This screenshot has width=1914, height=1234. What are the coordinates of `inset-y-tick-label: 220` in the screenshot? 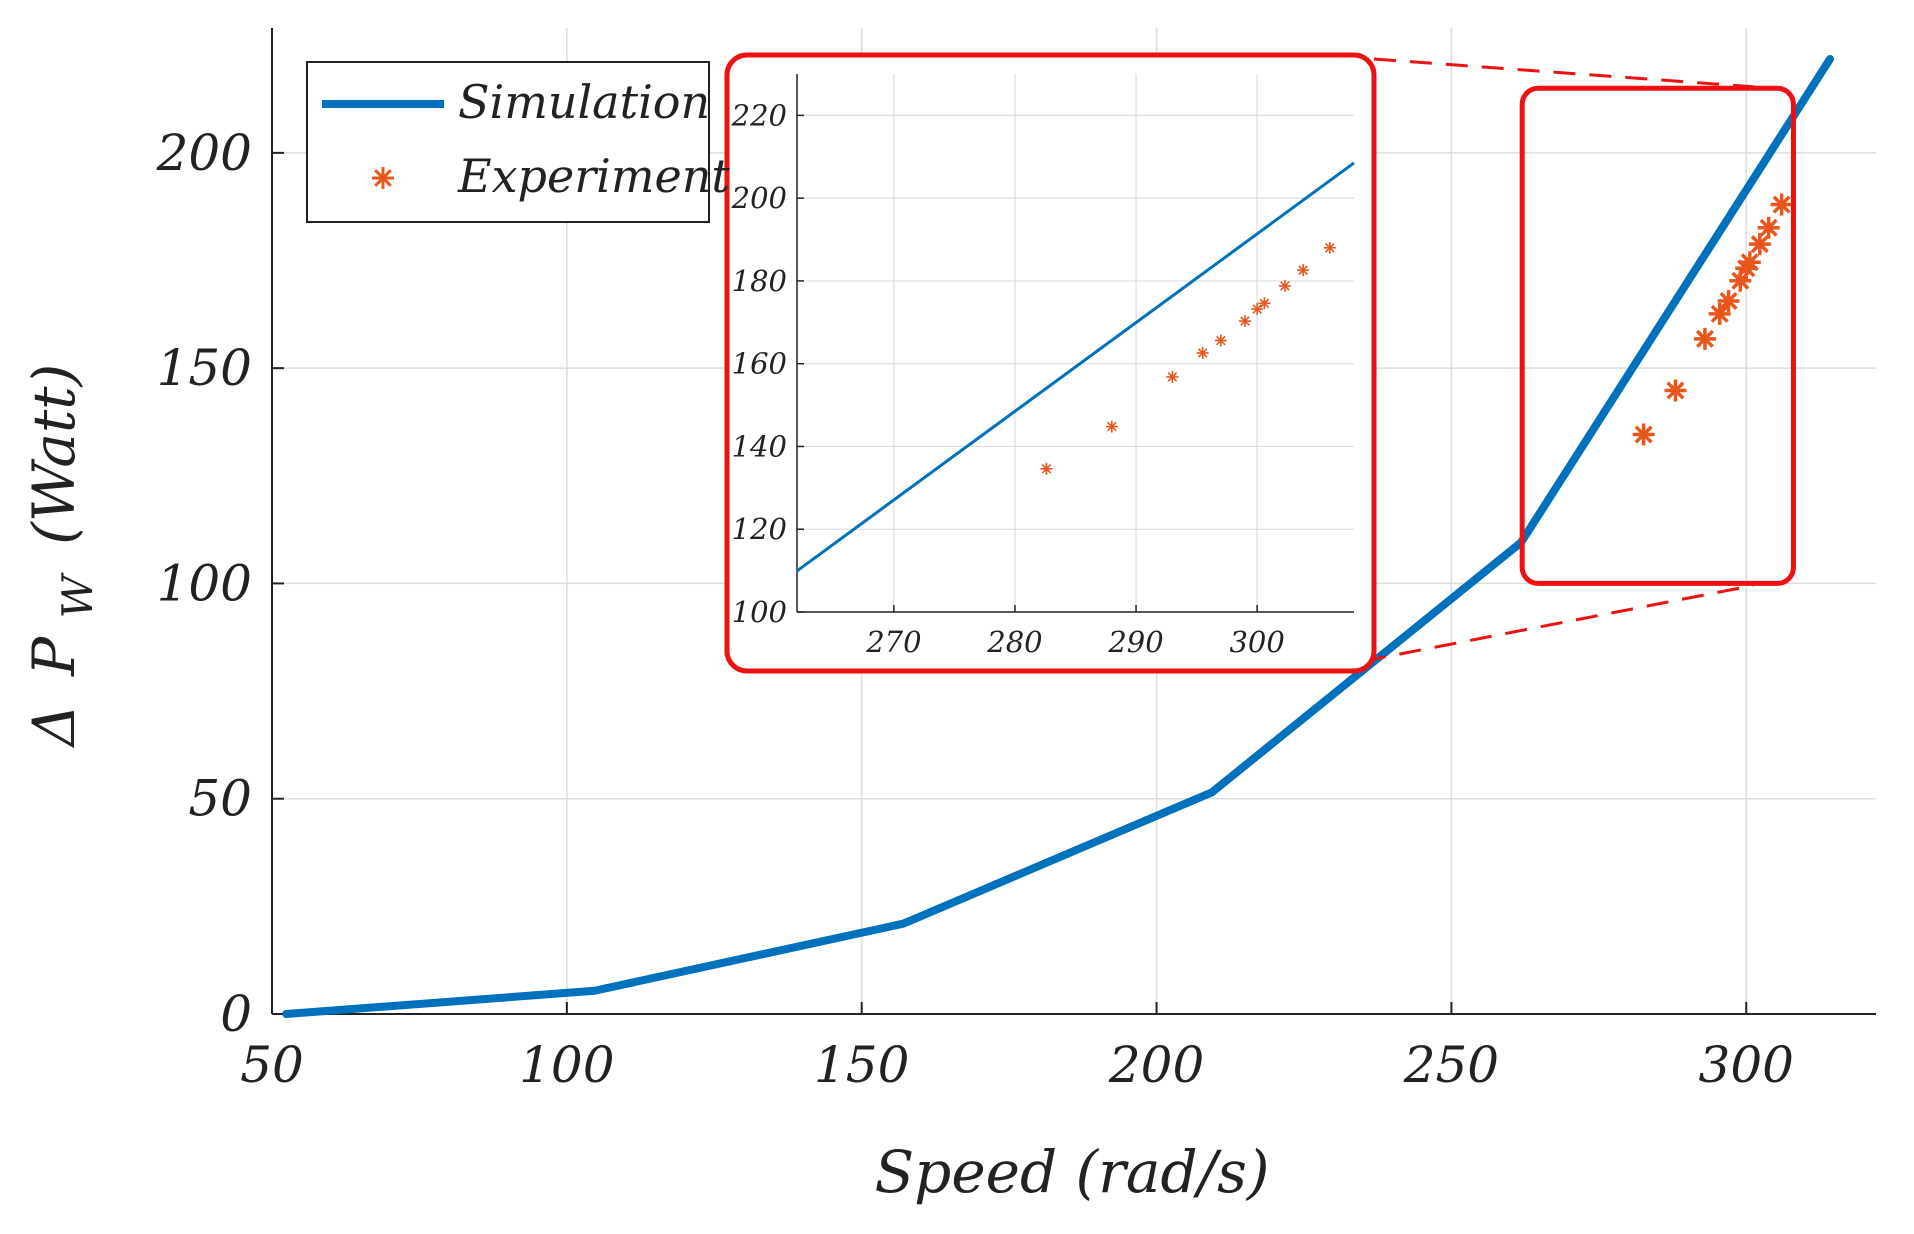 It's located at (759, 115).